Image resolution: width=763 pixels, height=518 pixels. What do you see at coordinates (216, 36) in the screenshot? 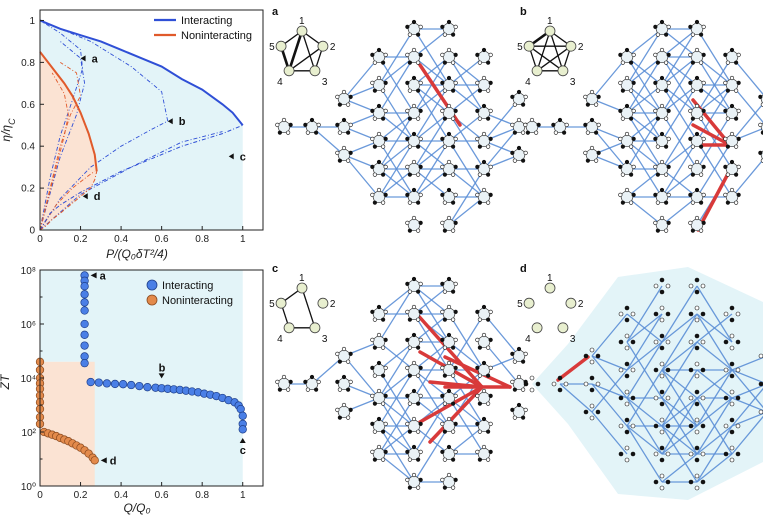
I see `legend-noninteracting-label: Noninteracting` at bounding box center [216, 36].